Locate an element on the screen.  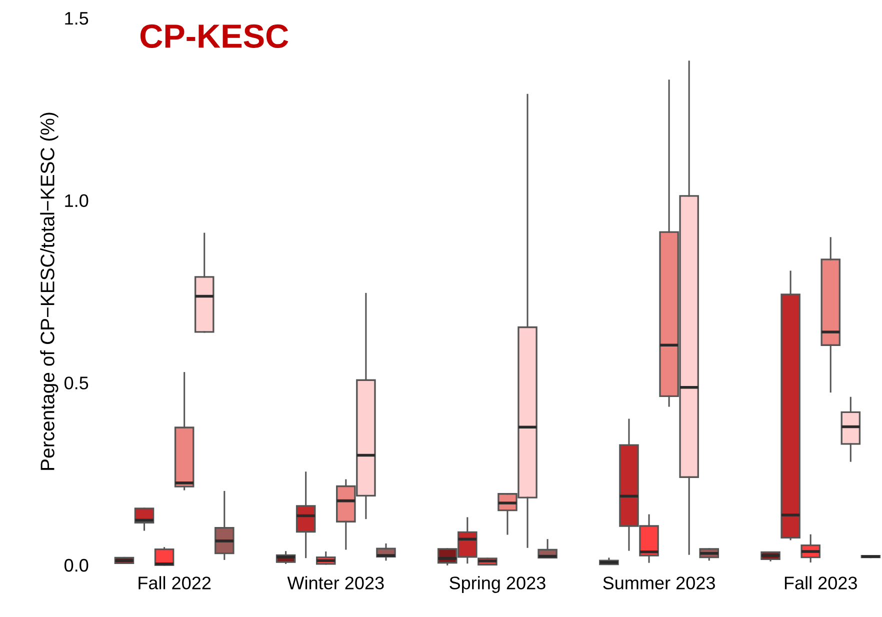
x-tick-label: Spring 2023 is located at coordinates (498, 584).